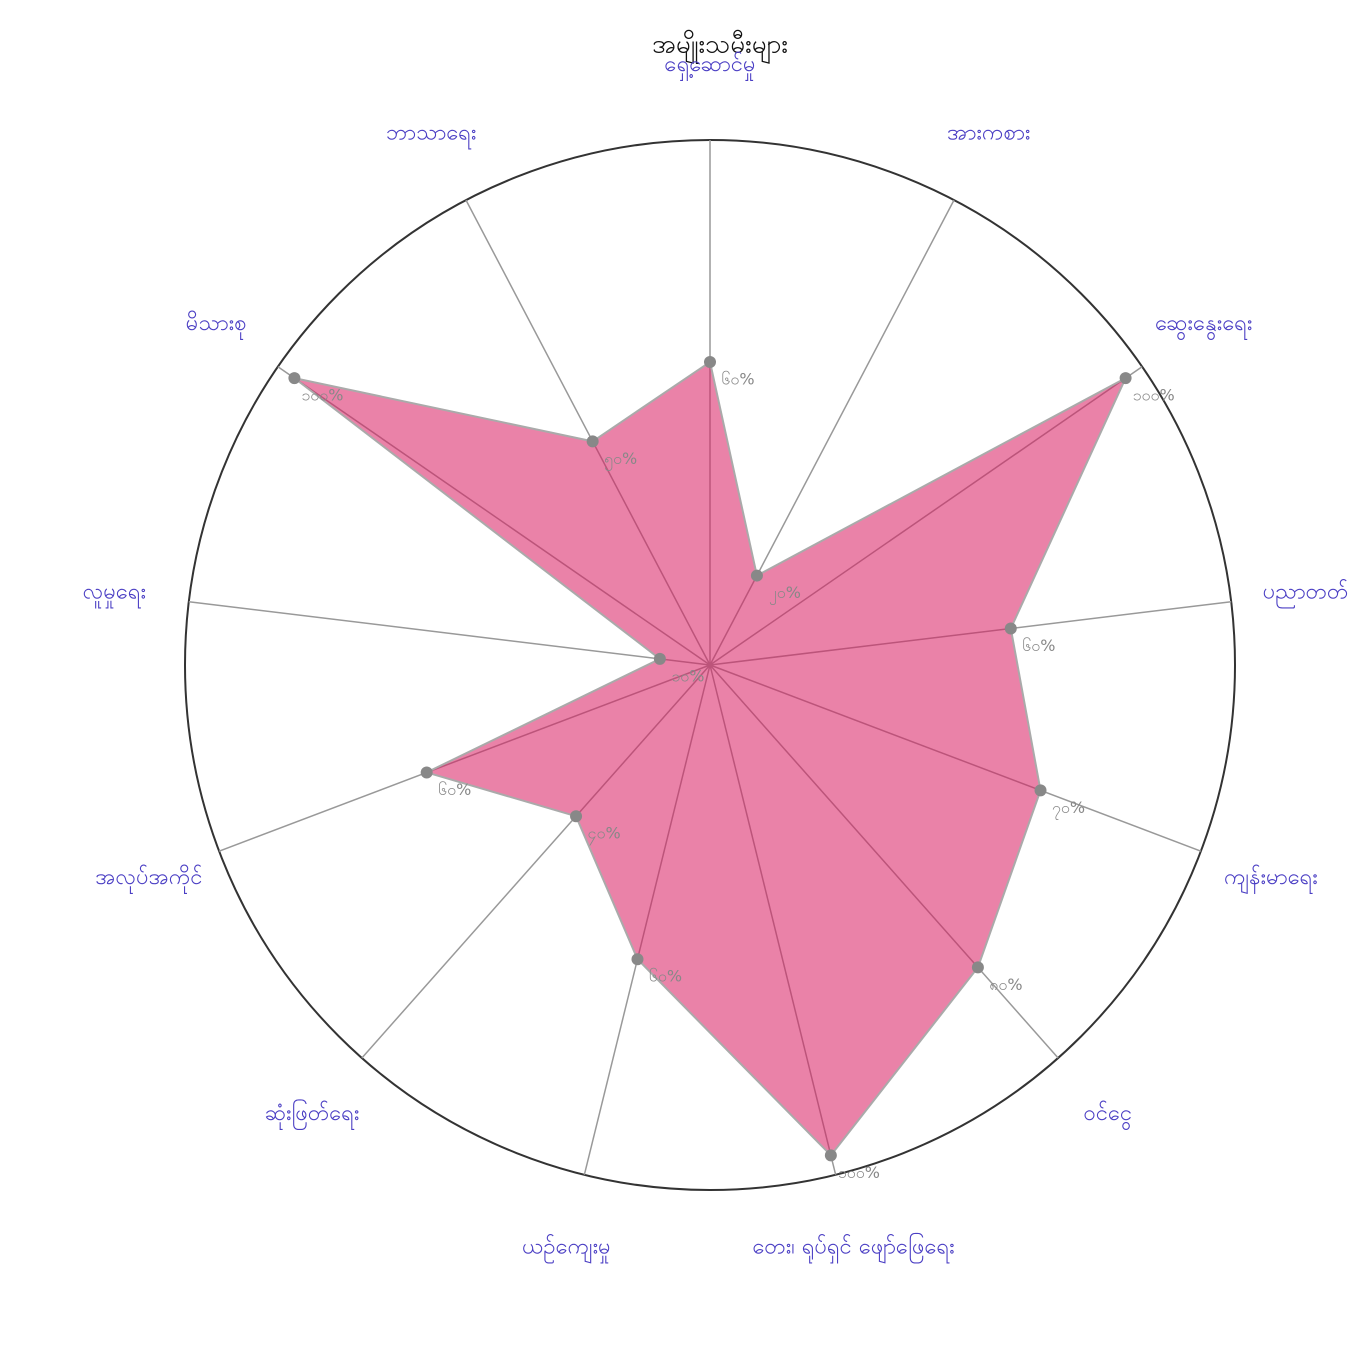 This screenshot has height=1364, width=1371. Describe the element at coordinates (620, 460) in the screenshot. I see `value-label: ၅၀%` at that location.